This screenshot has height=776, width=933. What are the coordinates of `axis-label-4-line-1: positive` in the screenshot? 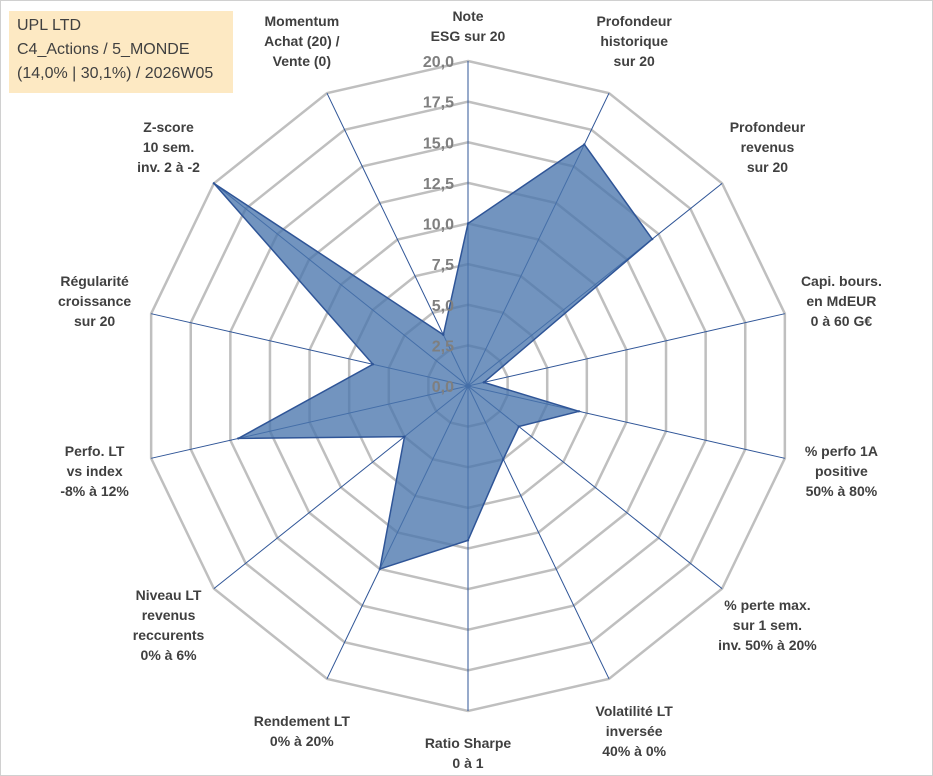 It's located at (841, 471).